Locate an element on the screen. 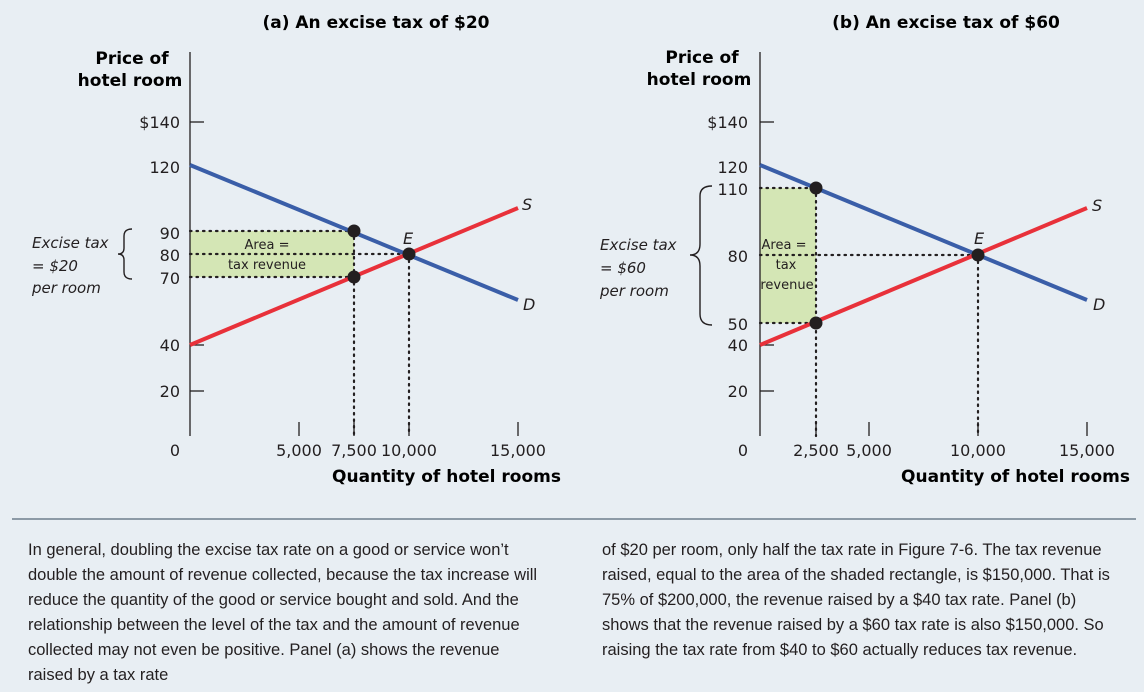 The height and width of the screenshot is (692, 1144). panel-b-title: (b) An excise tax of $60 is located at coordinates (946, 23).